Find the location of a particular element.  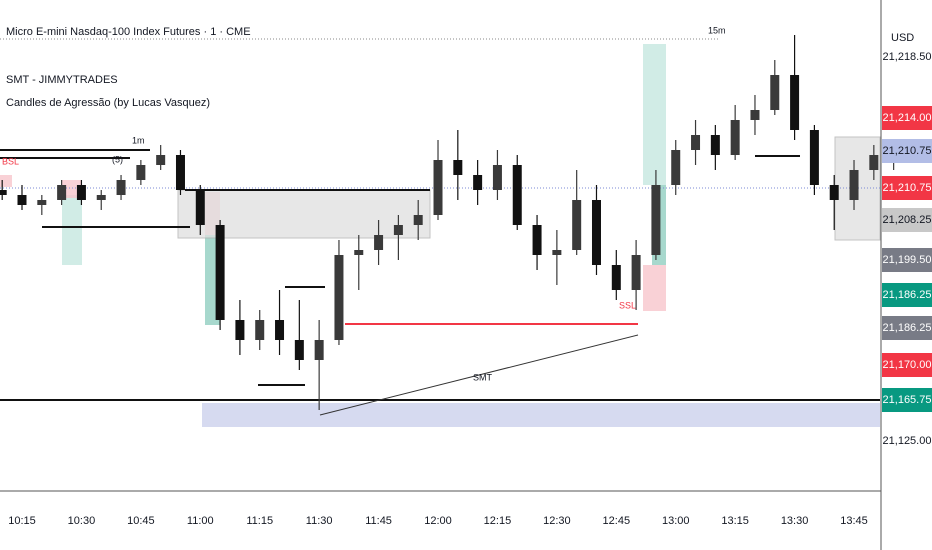

price-label: 21,214.00 is located at coordinates (907, 118).